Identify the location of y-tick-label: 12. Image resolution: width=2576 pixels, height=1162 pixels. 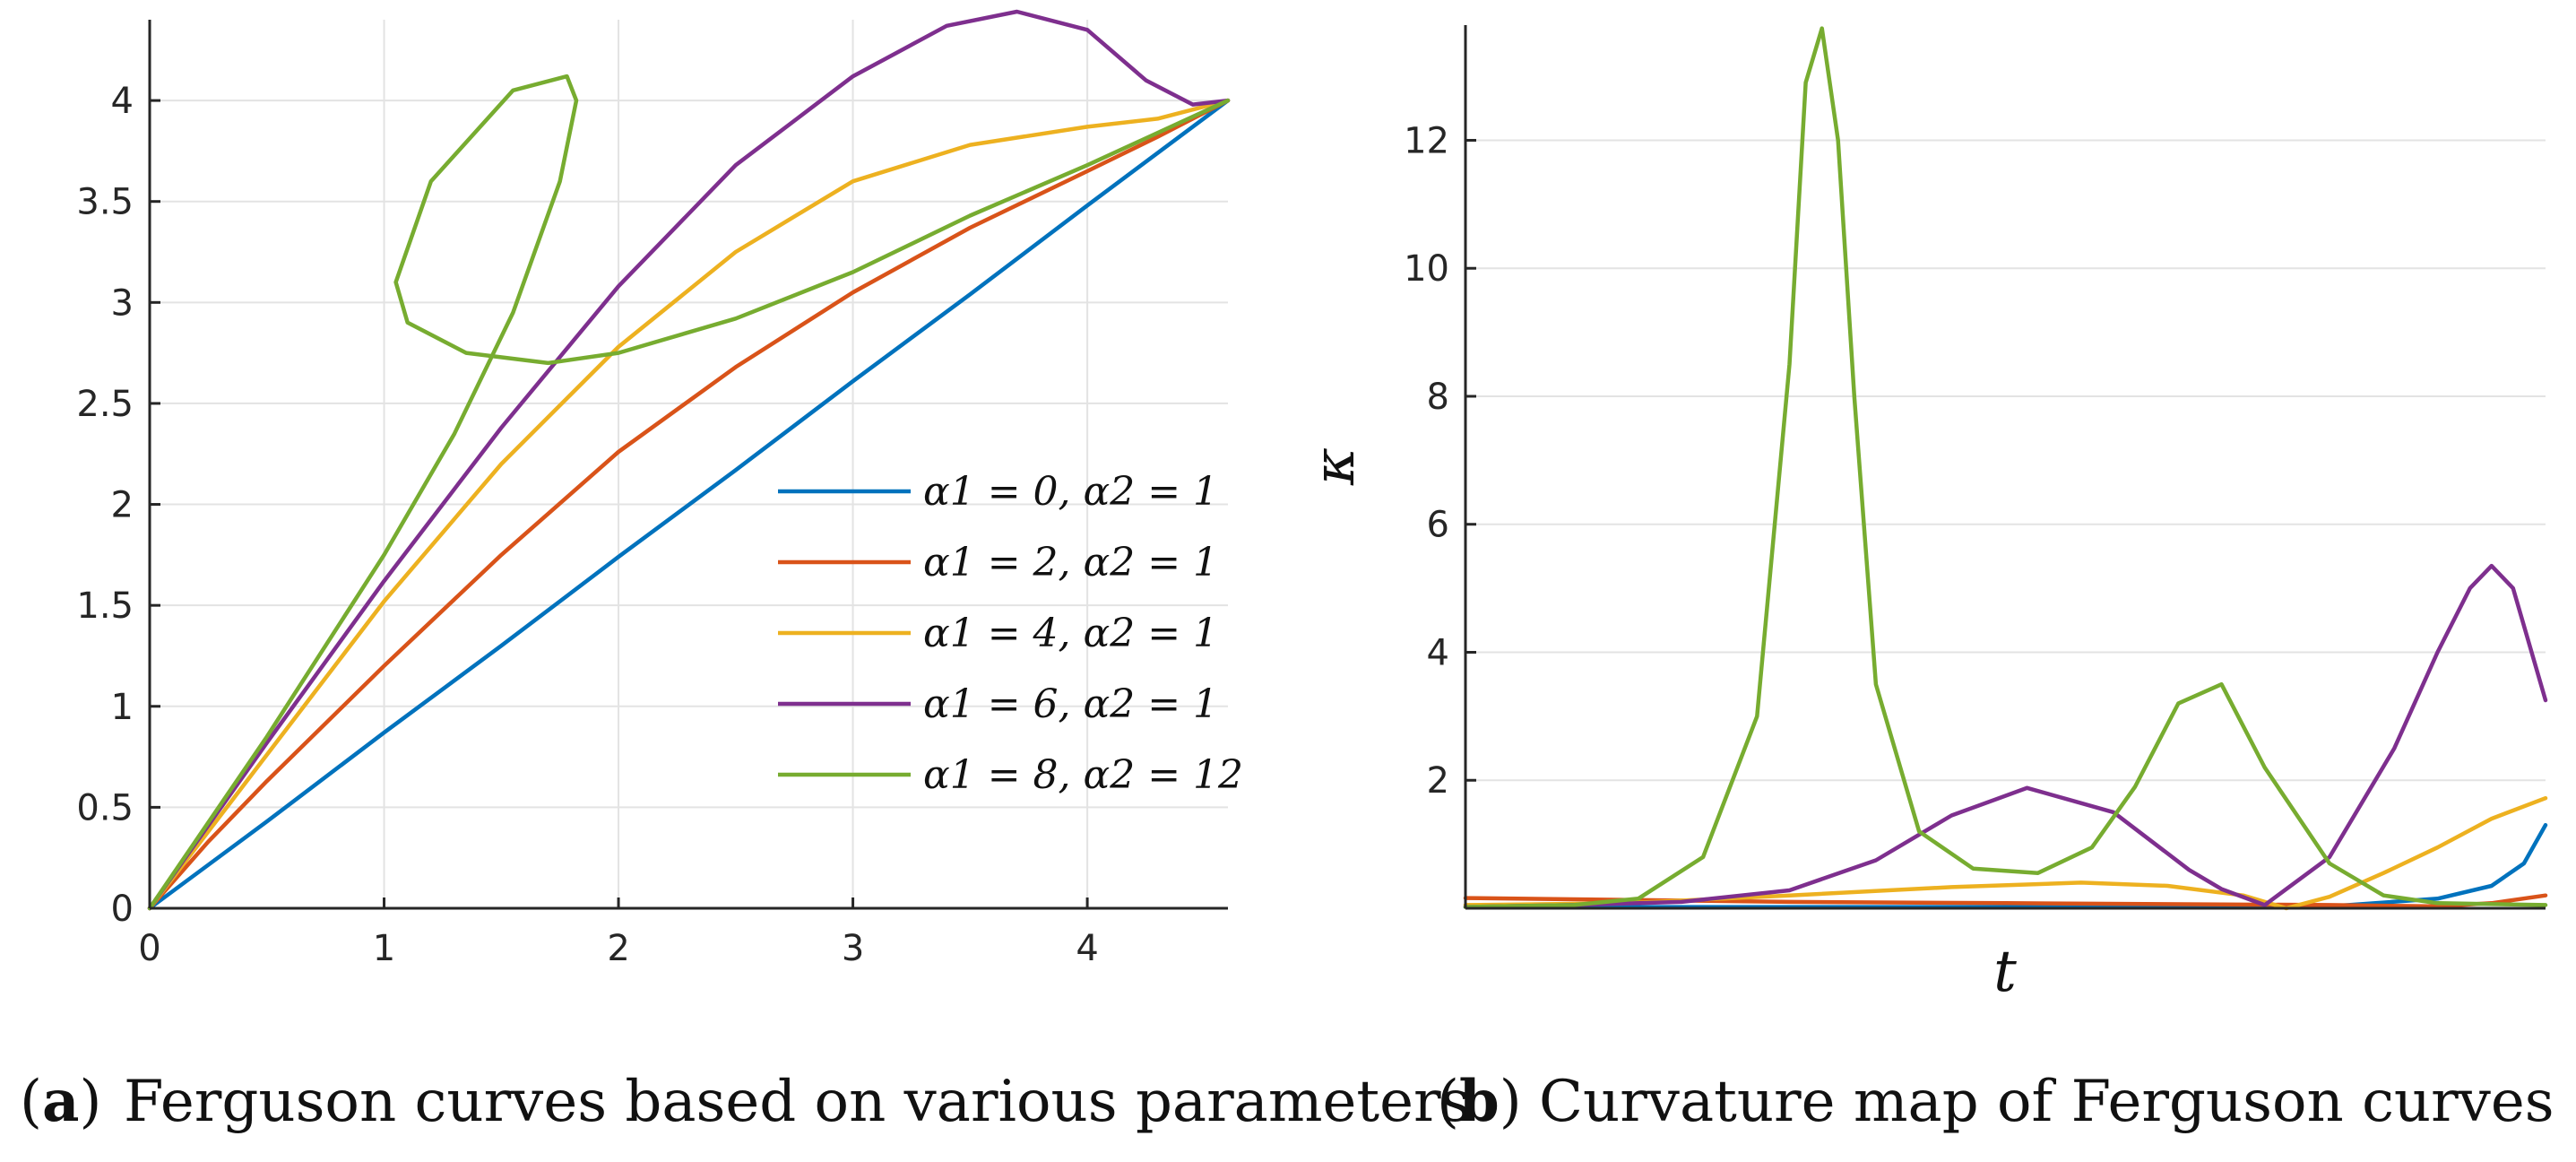
(1426, 140).